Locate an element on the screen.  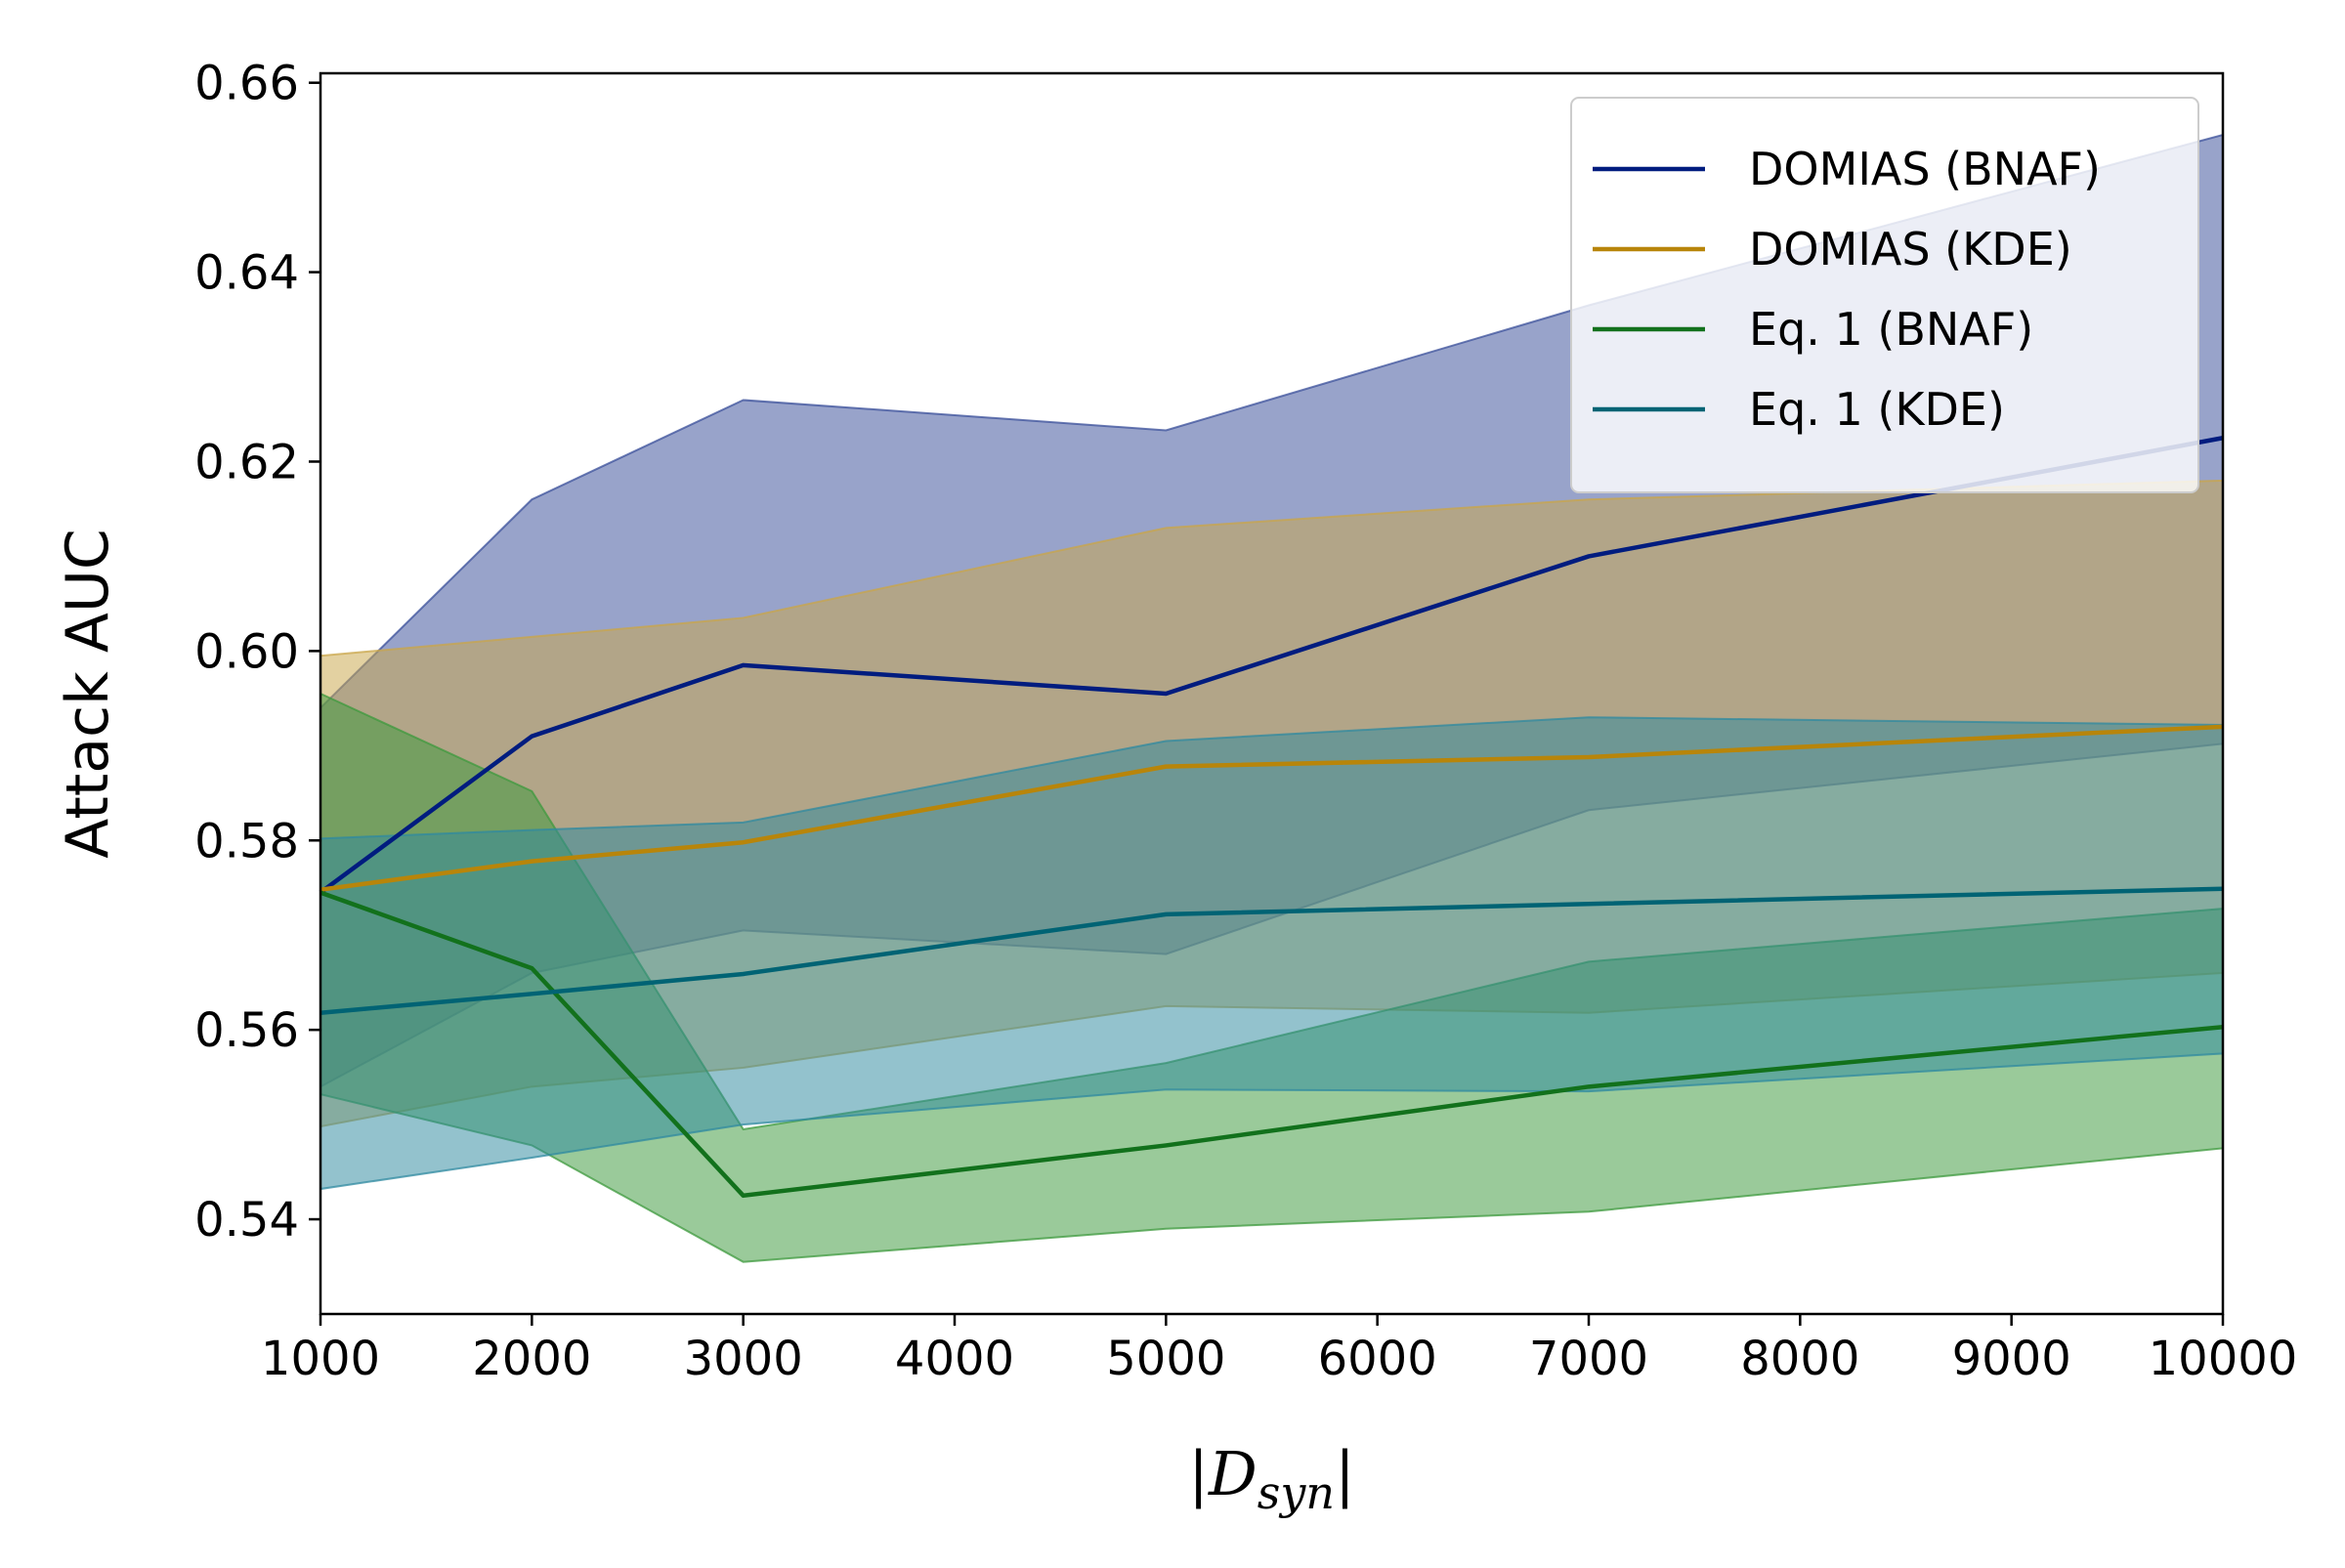
x-tick-label: 3000 is located at coordinates (743, 1359).